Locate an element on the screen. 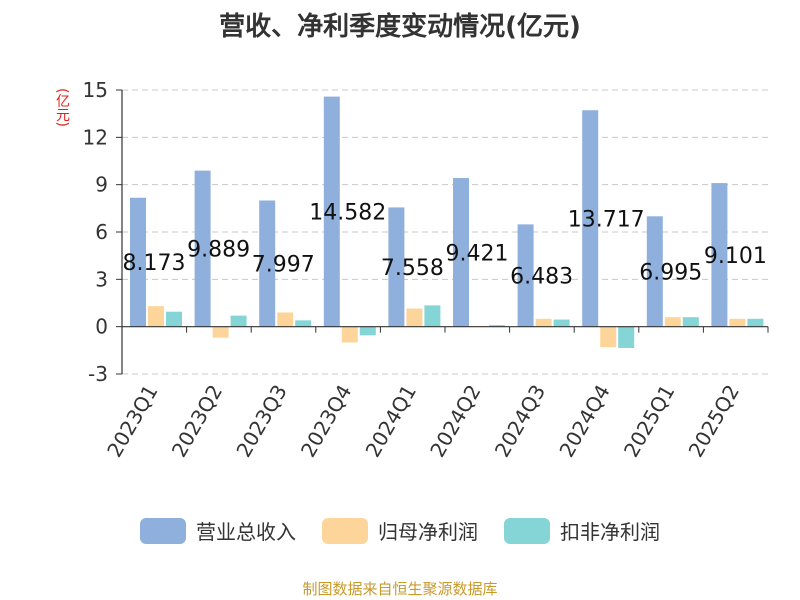 The height and width of the screenshot is (600, 800). bar-s2-2025Q1 is located at coordinates (690, 322).